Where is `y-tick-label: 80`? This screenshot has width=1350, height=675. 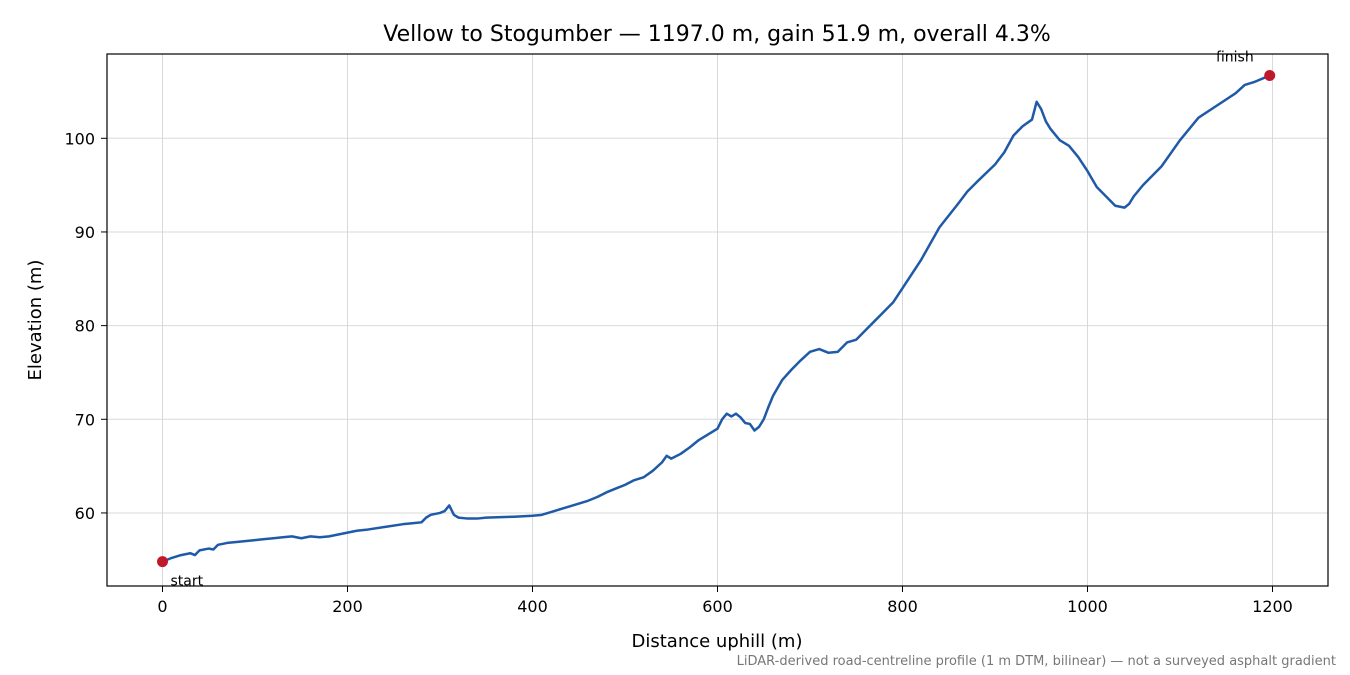 y-tick-label: 80 is located at coordinates (85, 326).